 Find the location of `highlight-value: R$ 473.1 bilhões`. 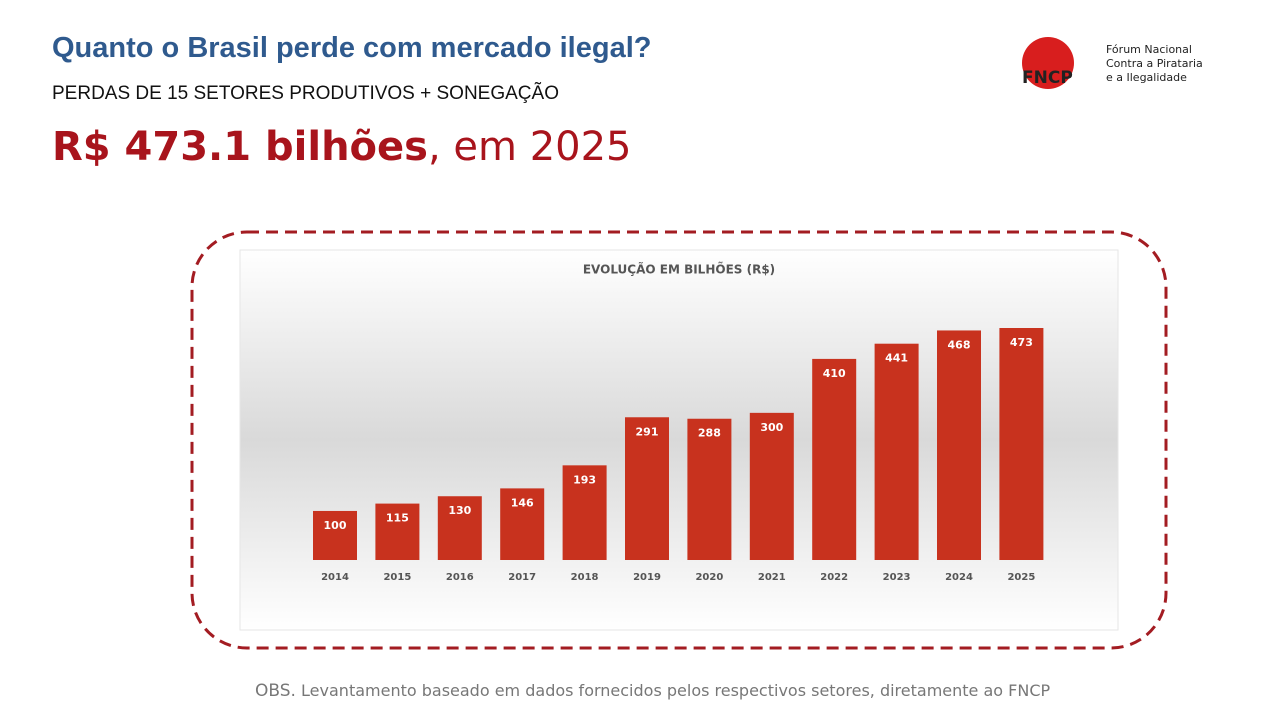

highlight-value: R$ 473.1 bilhões is located at coordinates (240, 147).